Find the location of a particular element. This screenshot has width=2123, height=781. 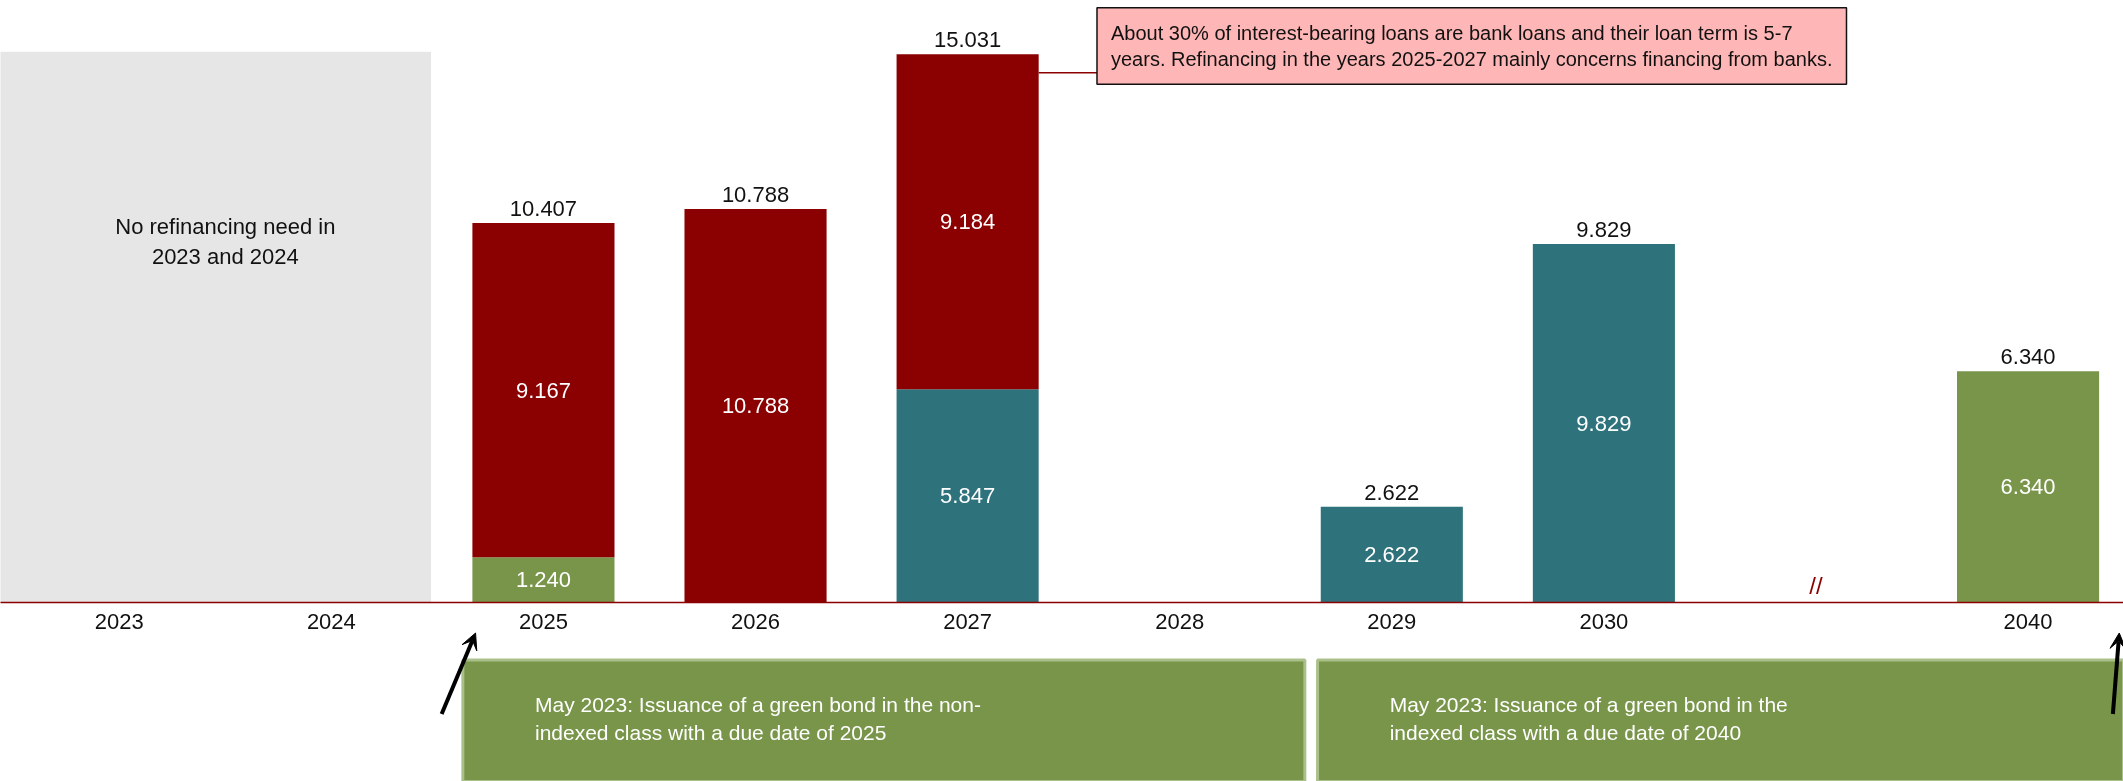

data-label: 6.340 is located at coordinates (2028, 487).